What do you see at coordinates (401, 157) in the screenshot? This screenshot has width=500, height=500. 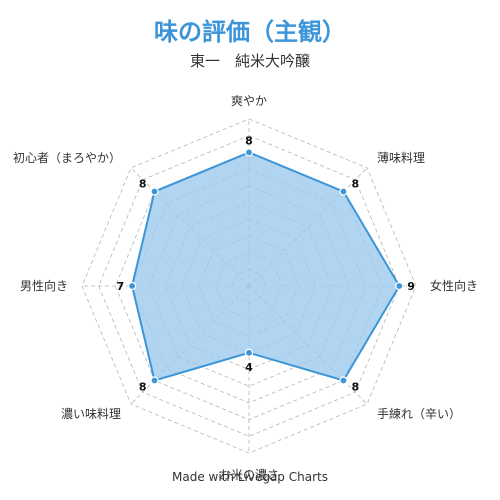 I see `axis-label: 薄味料理` at bounding box center [401, 157].